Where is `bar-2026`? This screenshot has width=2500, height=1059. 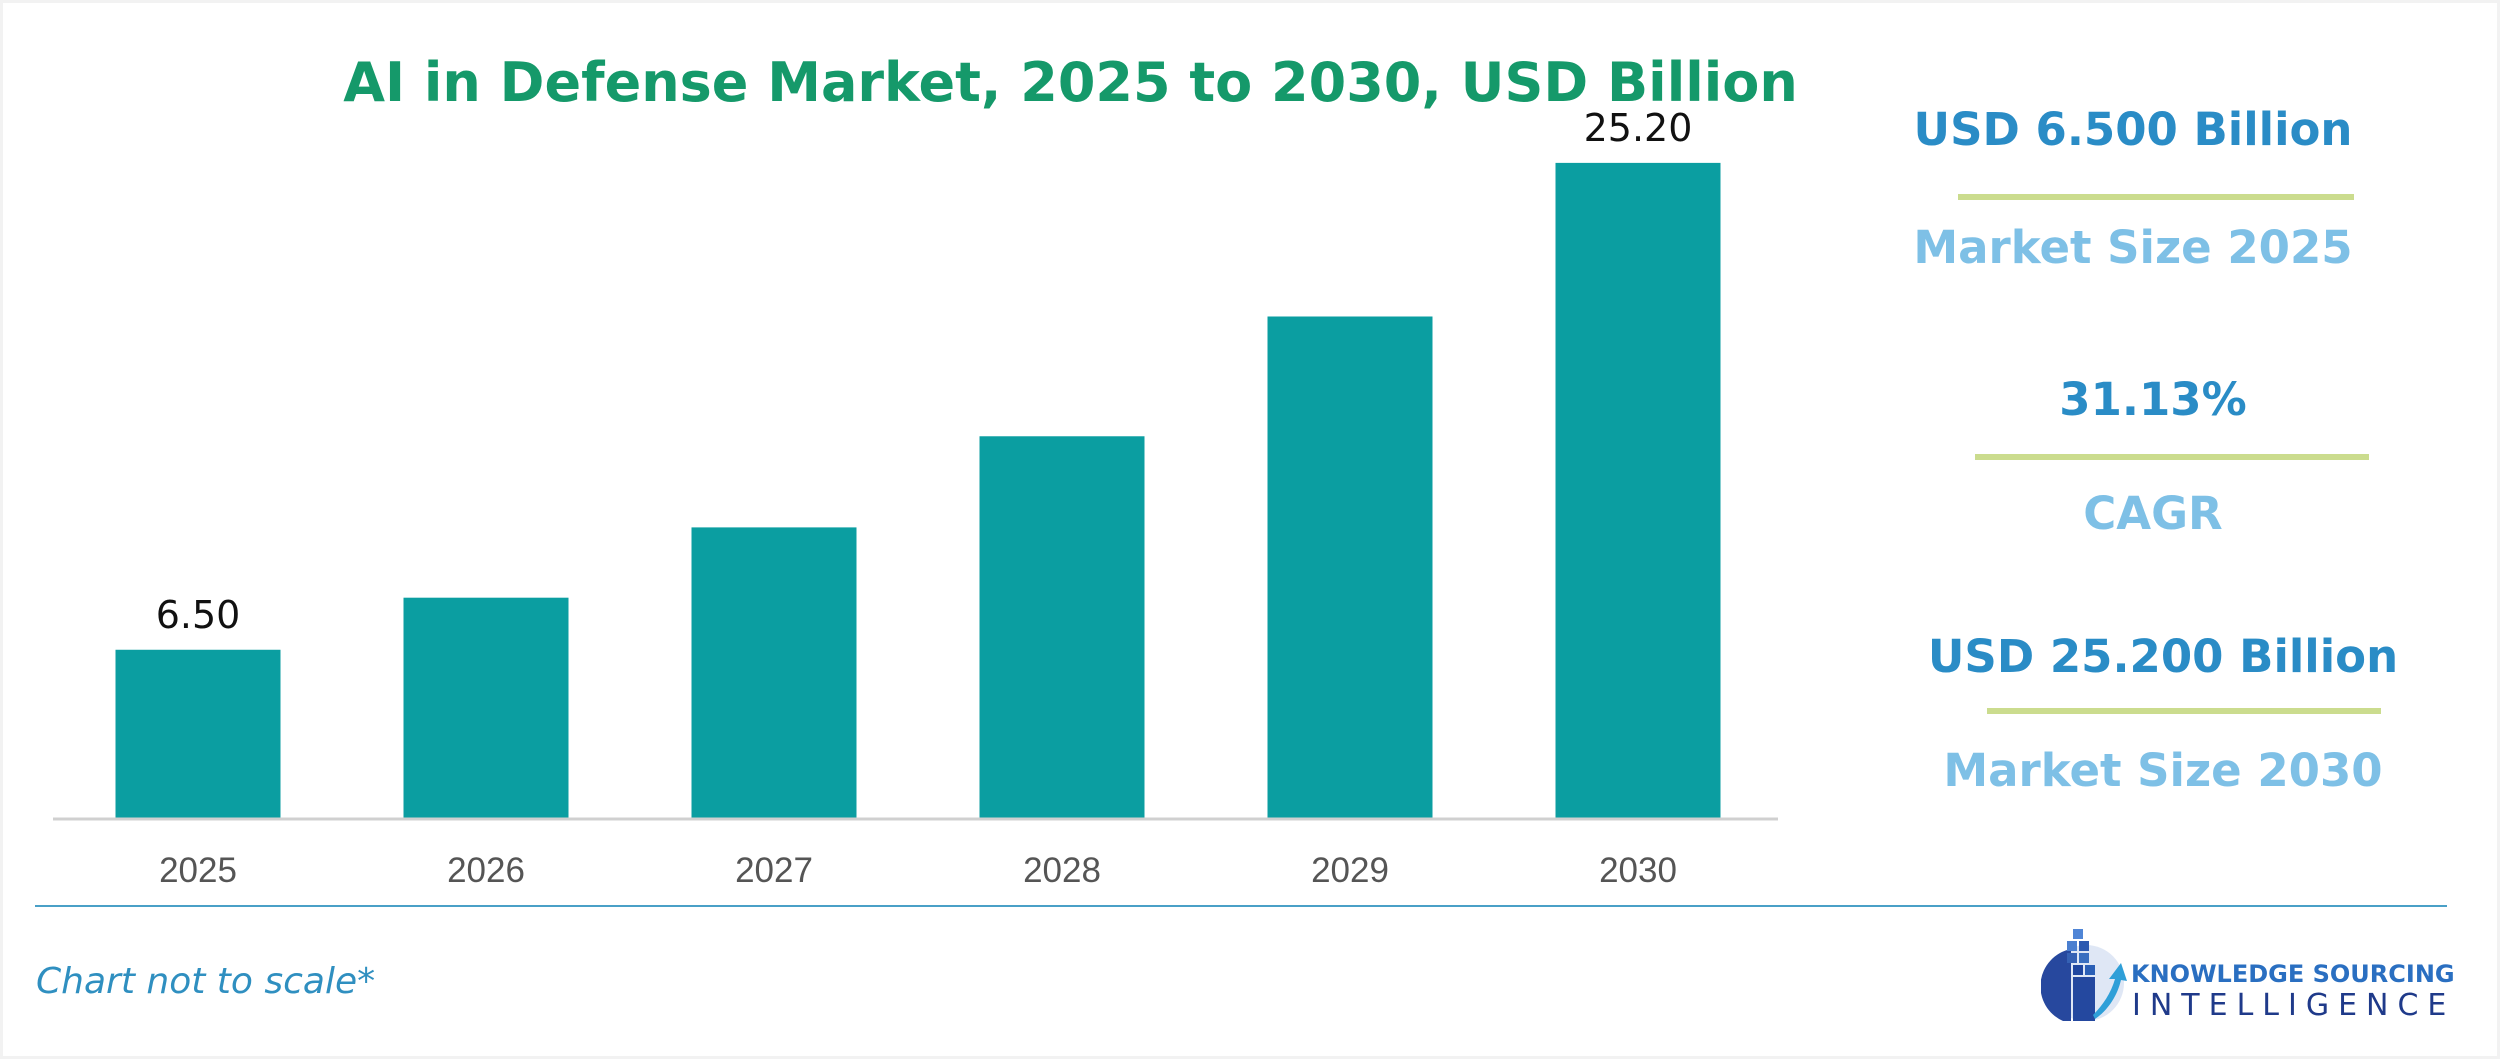
bar-2026 is located at coordinates (486, 708).